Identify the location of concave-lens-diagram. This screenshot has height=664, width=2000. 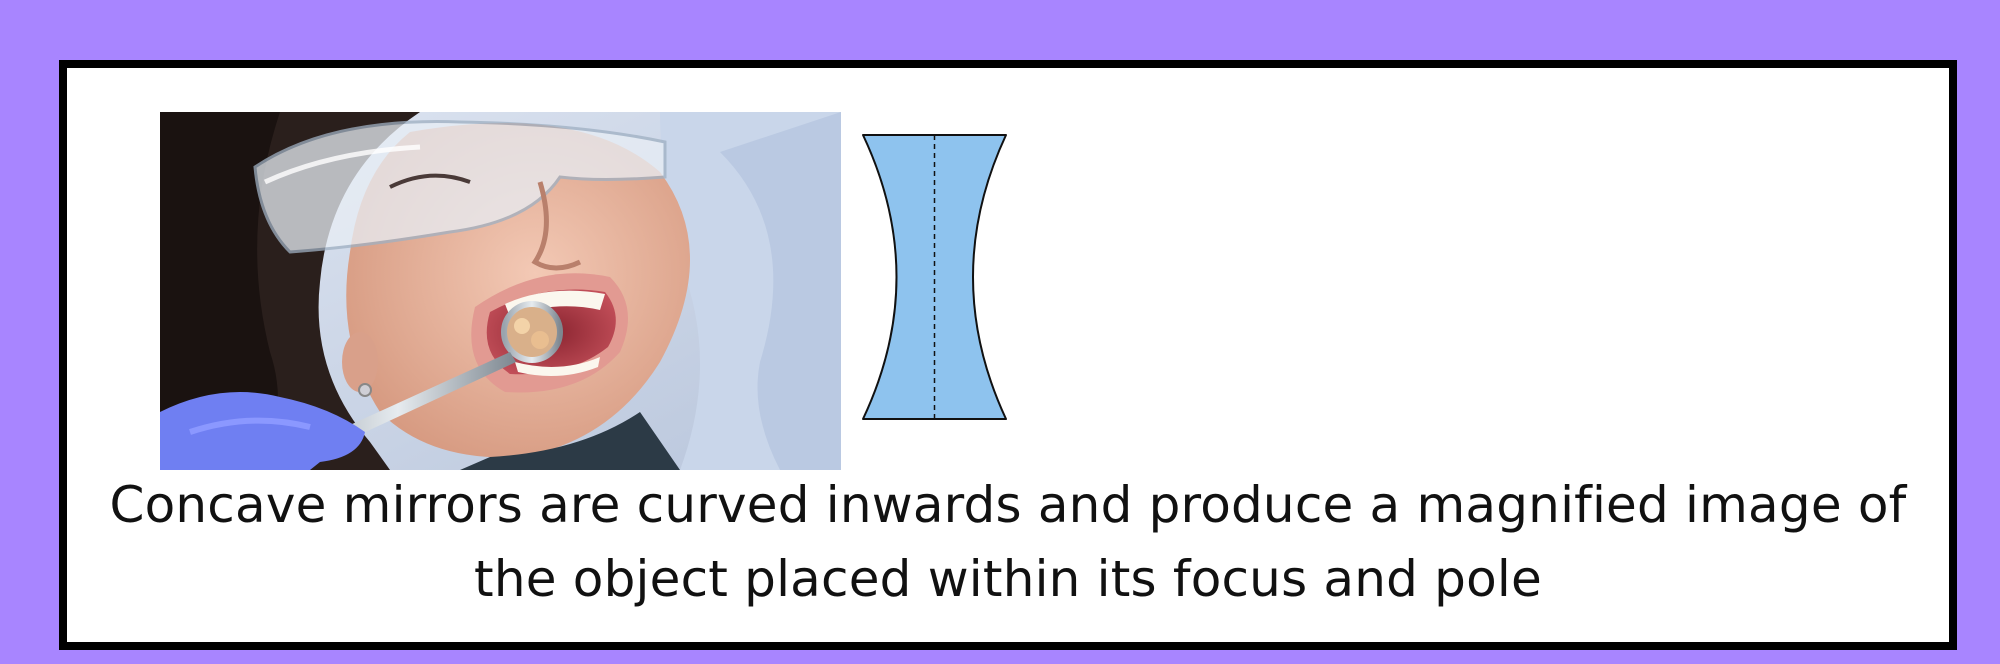
(935, 277).